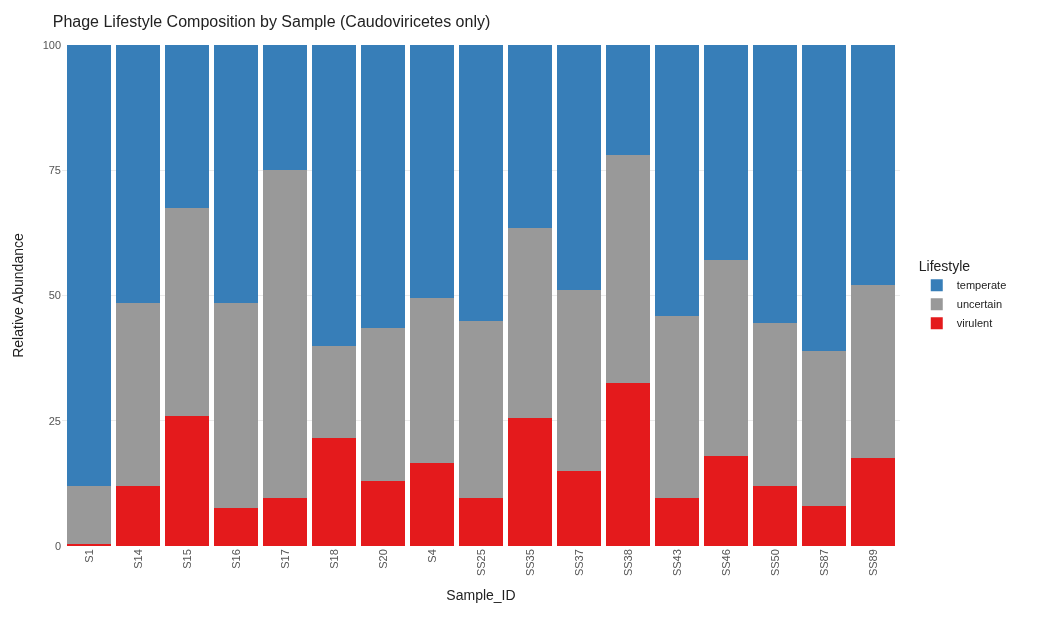  I want to click on y-tick-label: 25, so click(54, 420).